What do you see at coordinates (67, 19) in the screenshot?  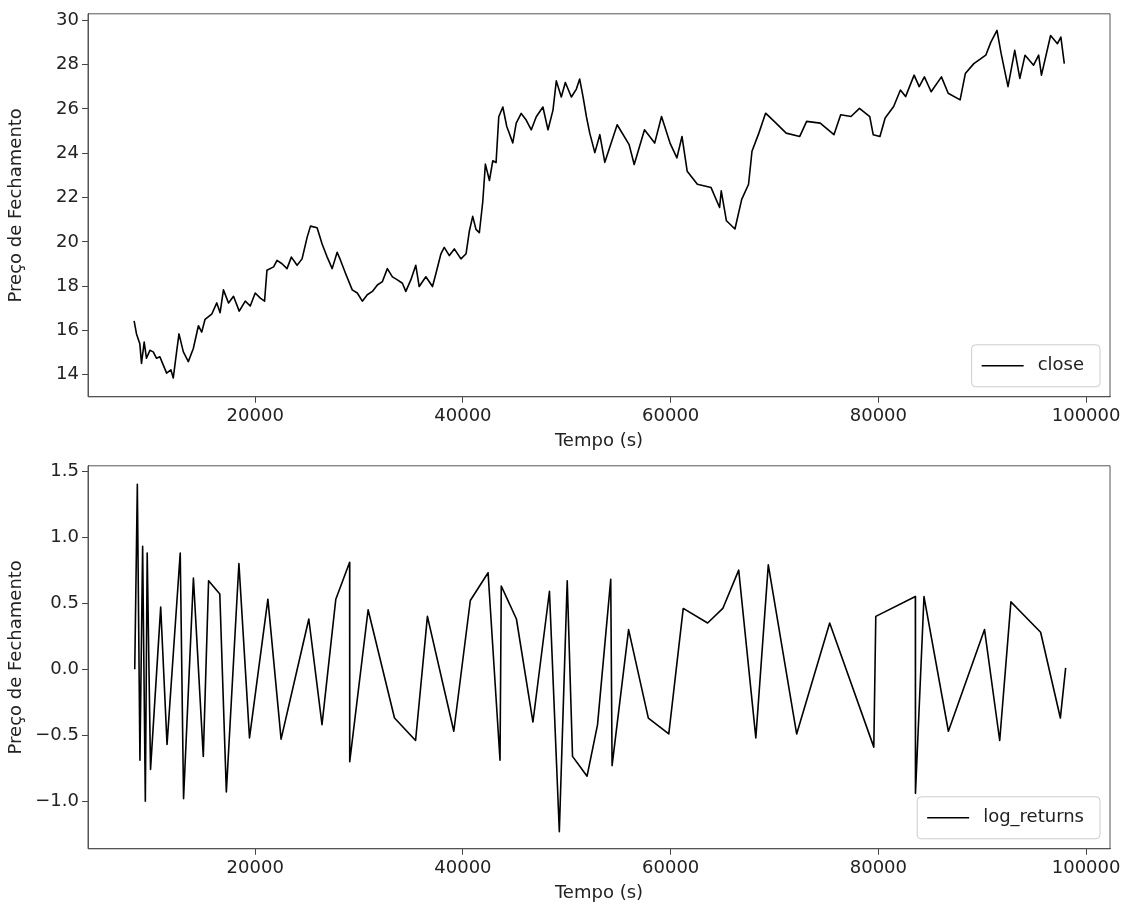 I see `y-tick-label: 30` at bounding box center [67, 19].